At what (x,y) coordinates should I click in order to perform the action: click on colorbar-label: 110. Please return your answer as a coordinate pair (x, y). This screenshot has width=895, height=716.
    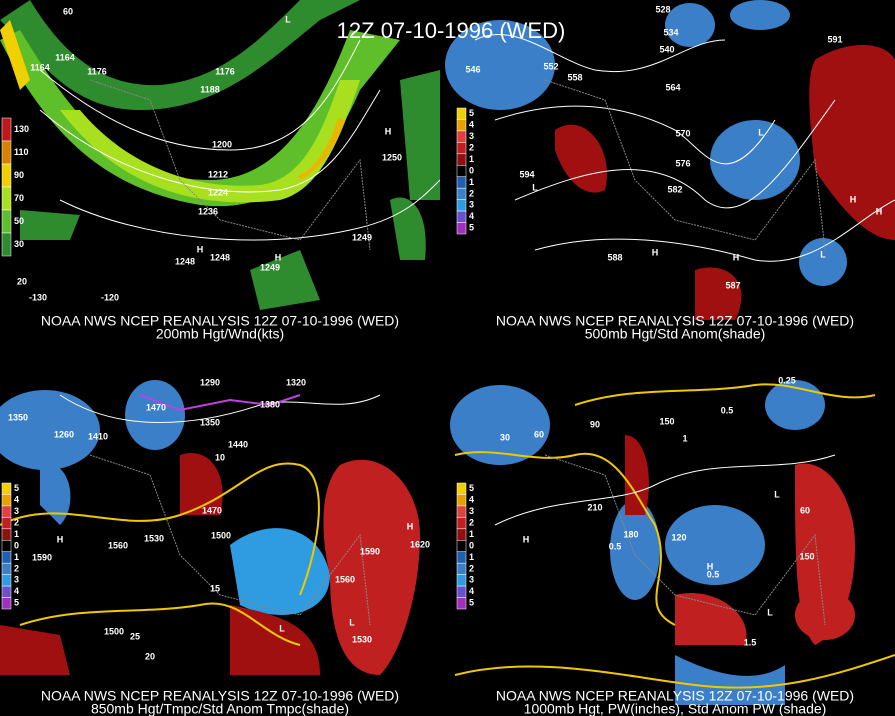
    Looking at the image, I should click on (21, 152).